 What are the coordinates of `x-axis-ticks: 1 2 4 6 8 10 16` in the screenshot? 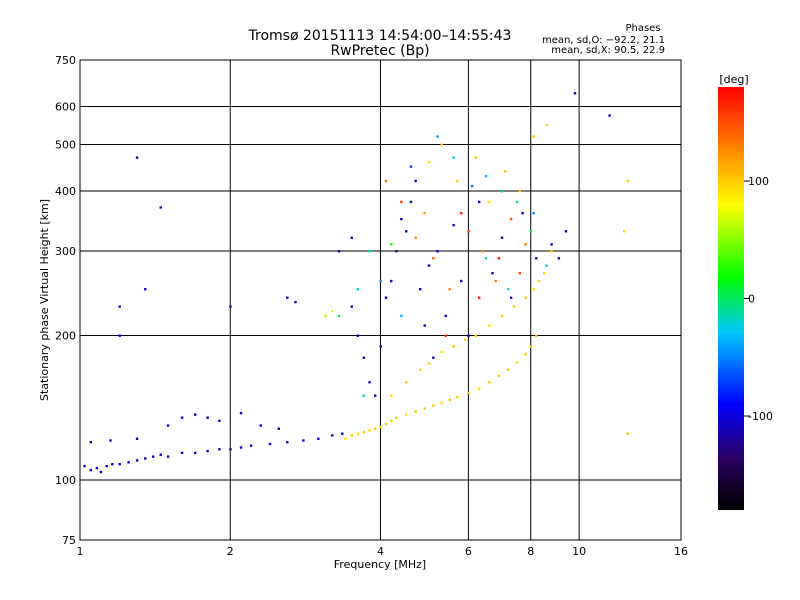 It's located at (383, 551).